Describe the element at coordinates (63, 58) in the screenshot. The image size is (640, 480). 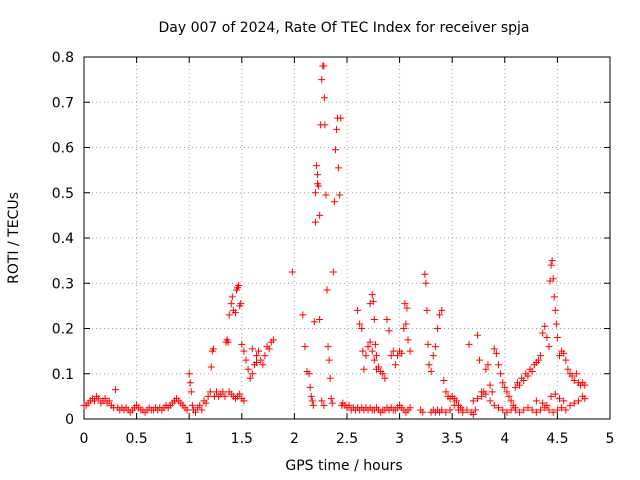
I see `y-tick-label: 0.8` at that location.